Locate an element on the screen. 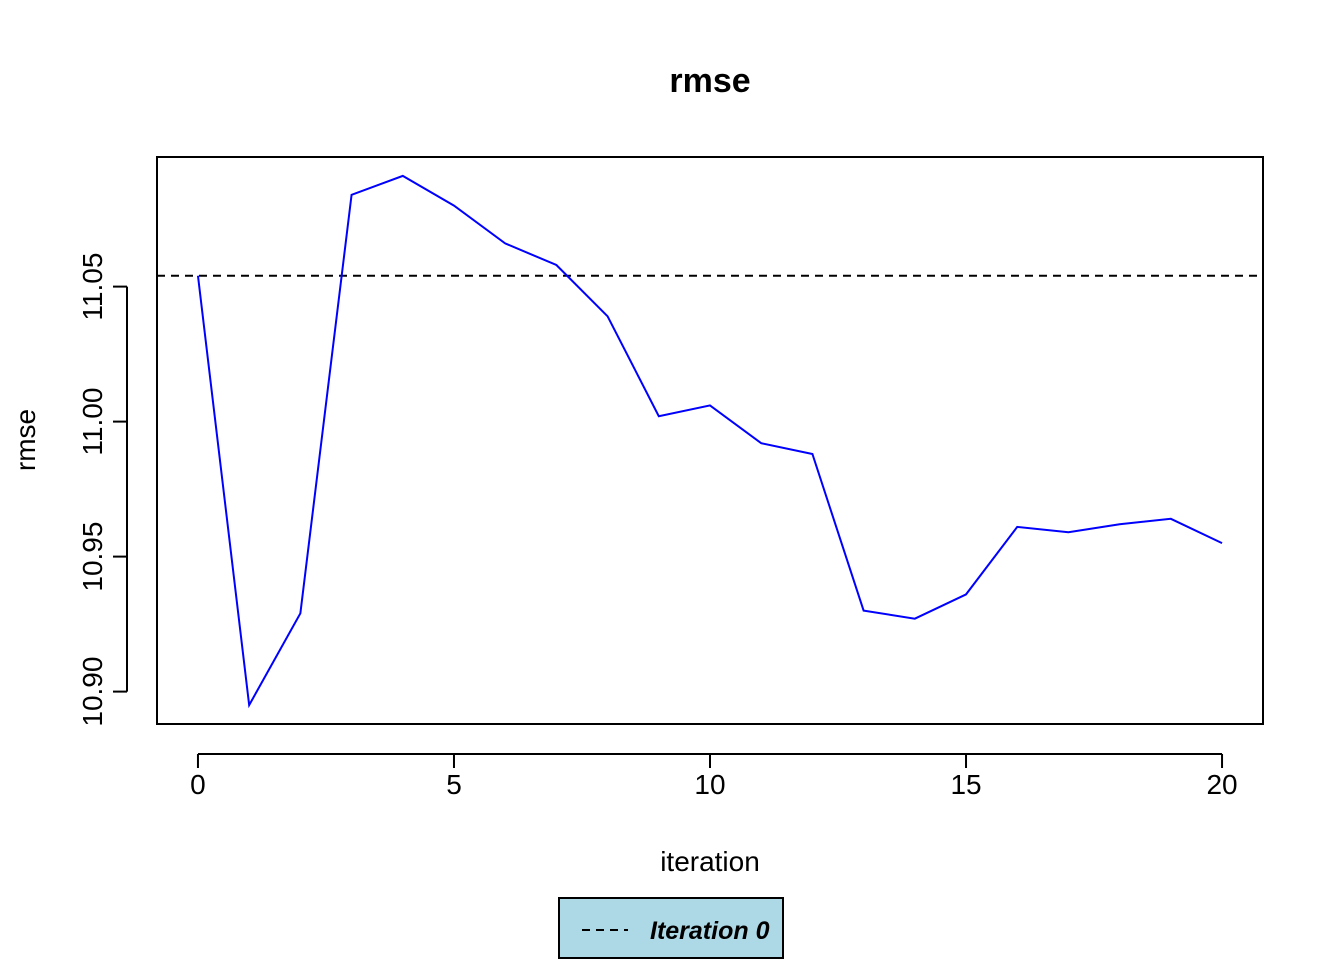 The height and width of the screenshot is (960, 1344). y-axis-label: rmse is located at coordinates (25, 440).